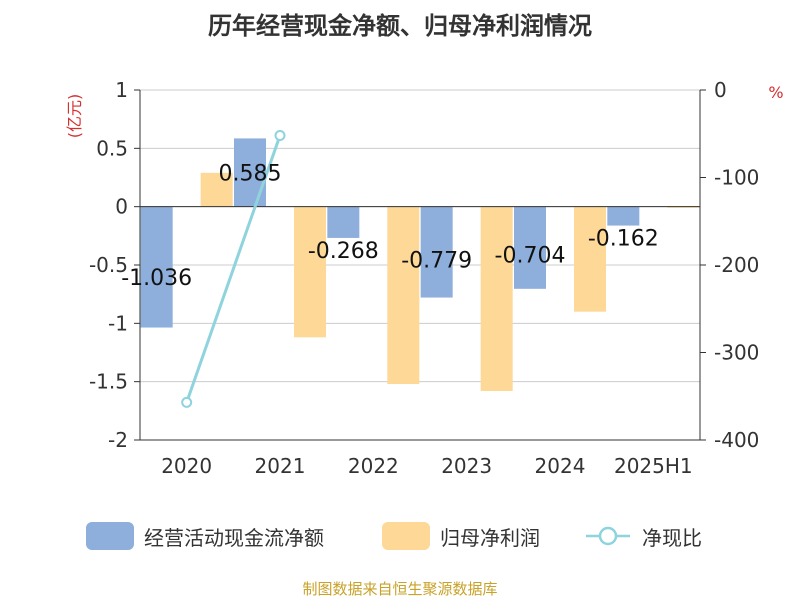 The width and height of the screenshot is (800, 600). I want to click on y-right-axis-unit: %, so click(775, 92).